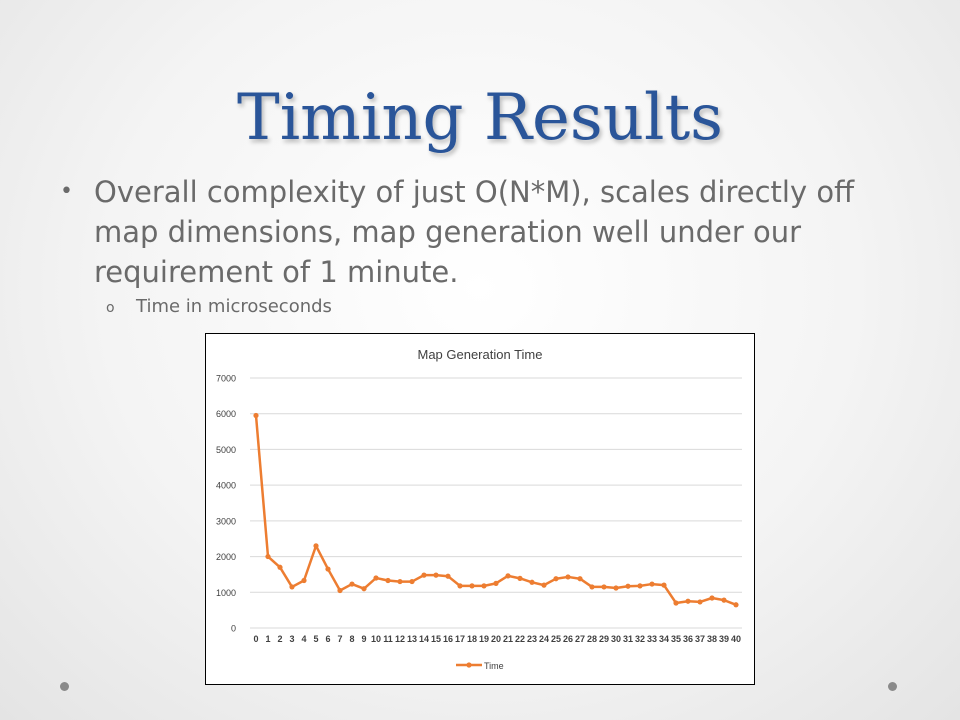 The width and height of the screenshot is (960, 720). What do you see at coordinates (640, 639) in the screenshot?
I see `x-tick-label: 32` at bounding box center [640, 639].